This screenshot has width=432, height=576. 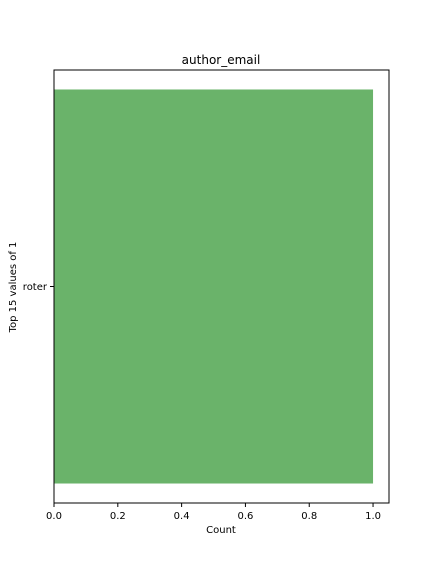 What do you see at coordinates (309, 516) in the screenshot?
I see `x-tick-label: 0.8` at bounding box center [309, 516].